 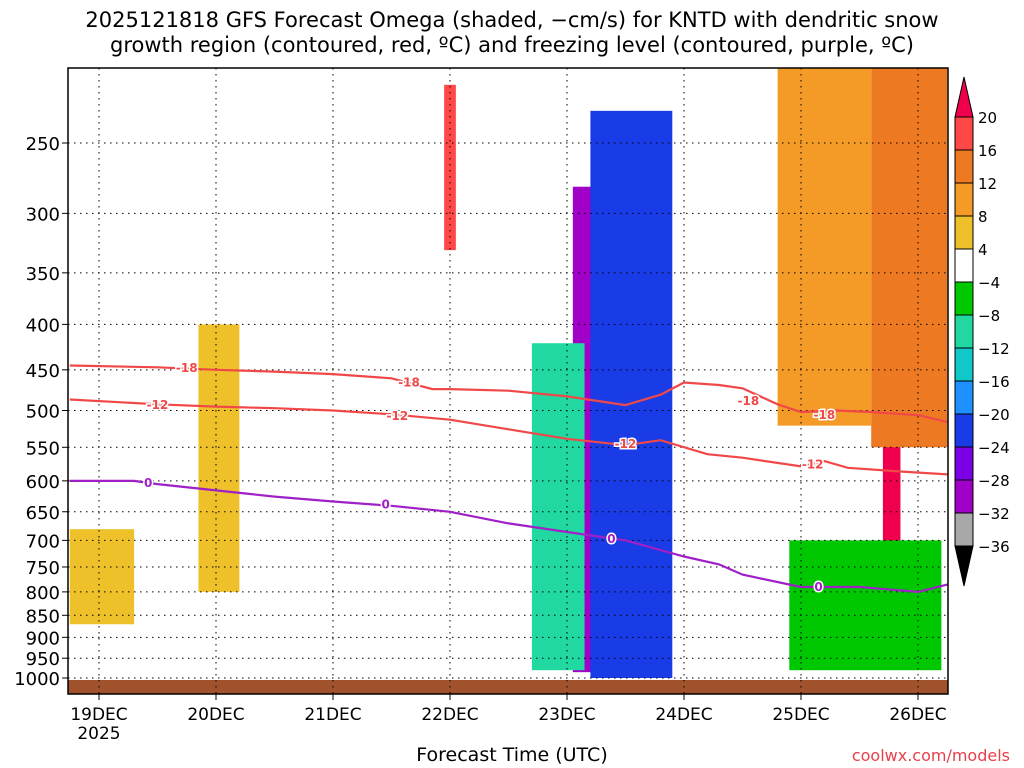 I want to click on y-tick-label-700: 700, so click(x=43, y=541).